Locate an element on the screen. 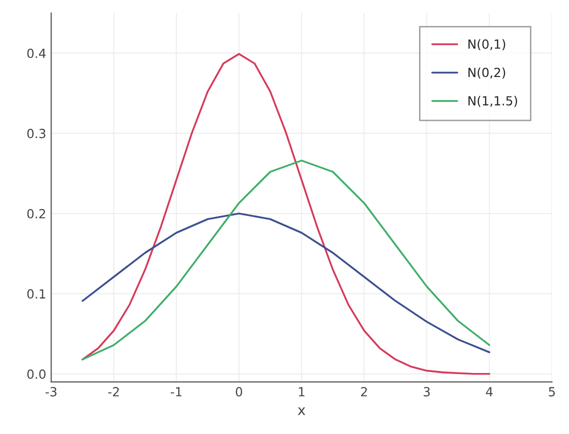 The height and width of the screenshot is (434, 569). legend-label: N(0,1) is located at coordinates (487, 44).